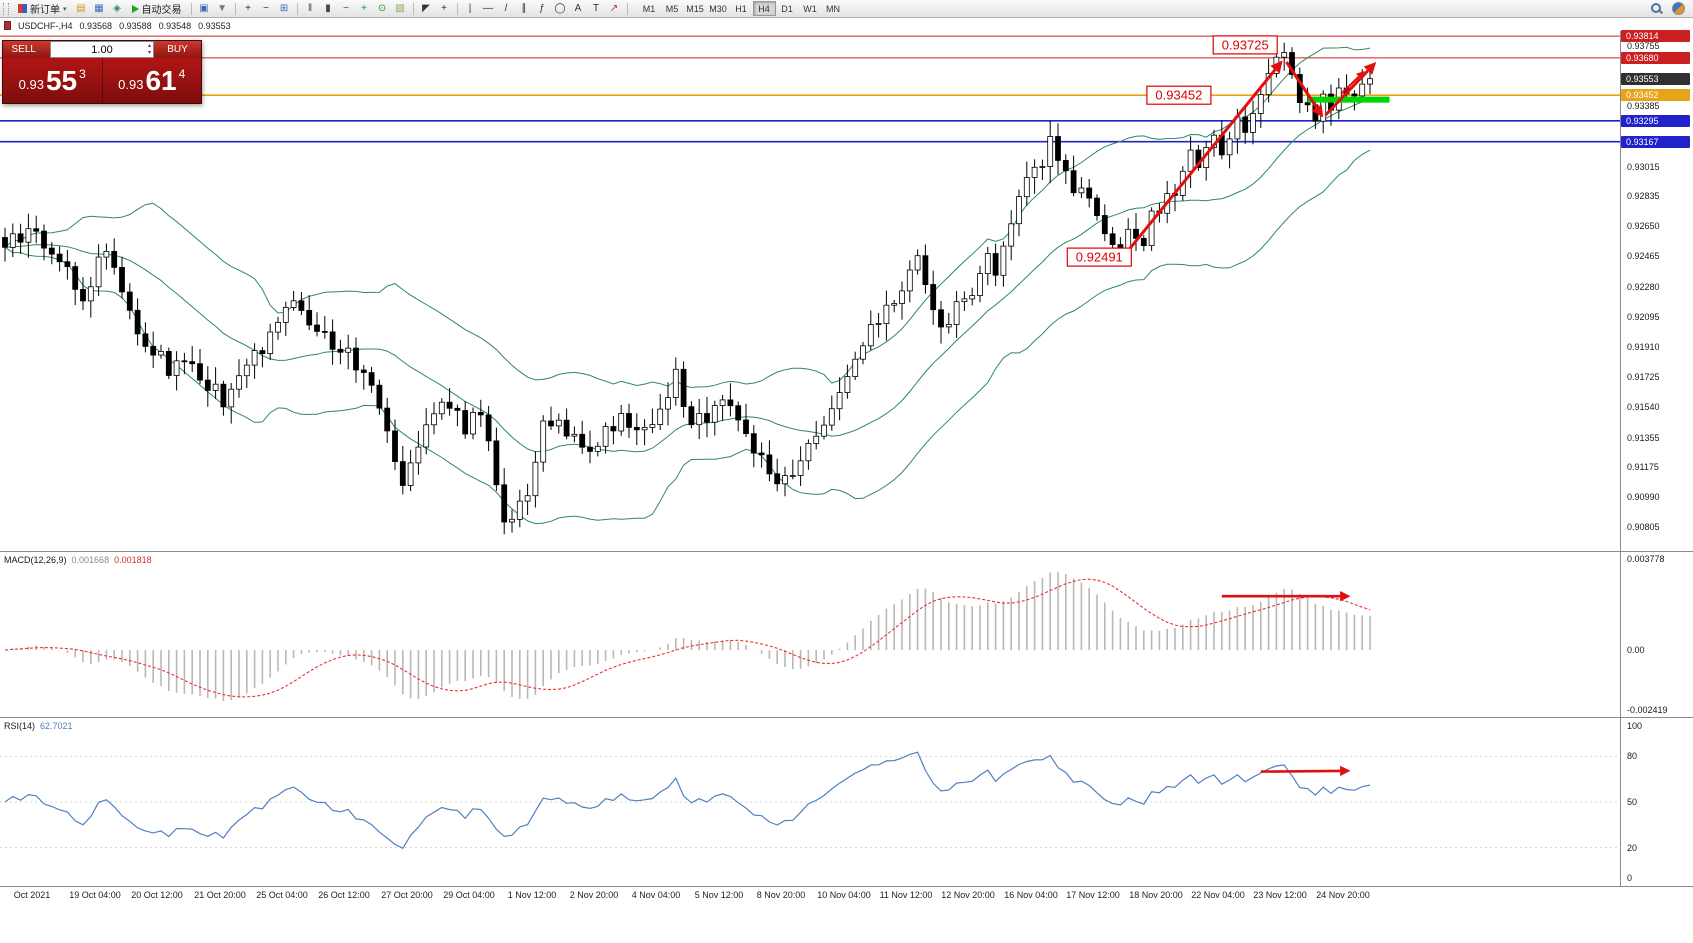  Describe the element at coordinates (1343, 895) in the screenshot. I see `time-label: 24 Nov 20:00` at that location.